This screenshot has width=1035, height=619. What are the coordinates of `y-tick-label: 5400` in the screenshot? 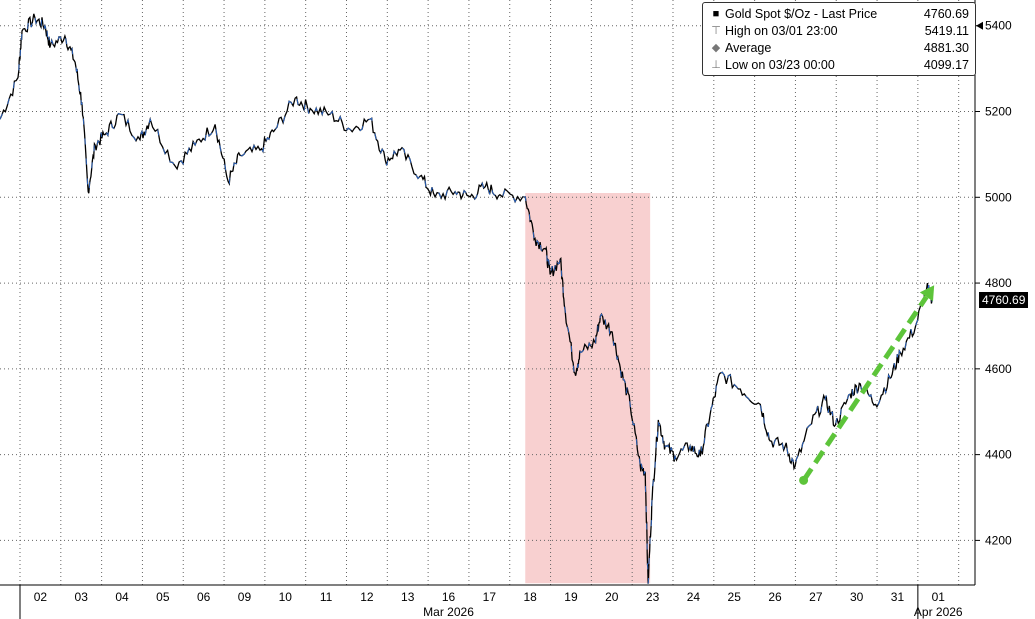 It's located at (998, 26).